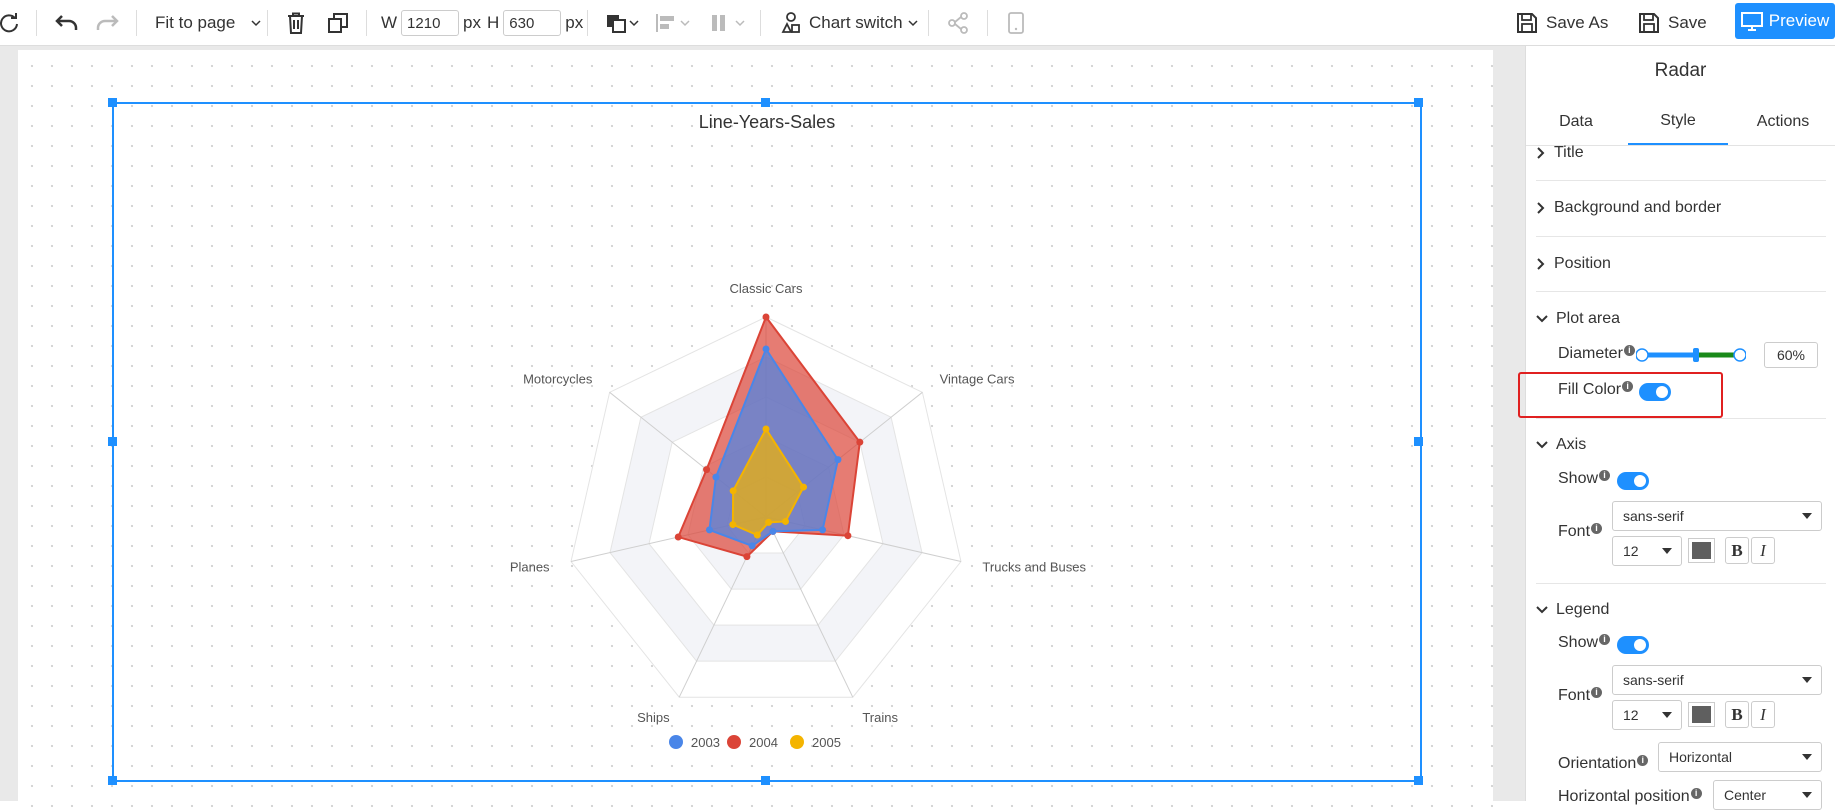  I want to click on preview-button: Preview, so click(1785, 21).